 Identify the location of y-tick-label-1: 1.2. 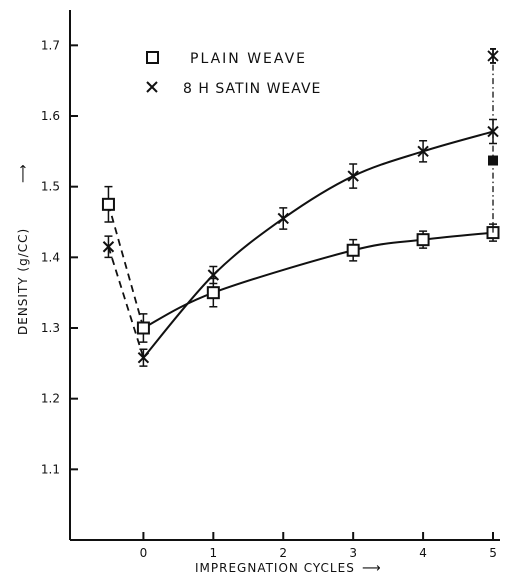
(50, 399).